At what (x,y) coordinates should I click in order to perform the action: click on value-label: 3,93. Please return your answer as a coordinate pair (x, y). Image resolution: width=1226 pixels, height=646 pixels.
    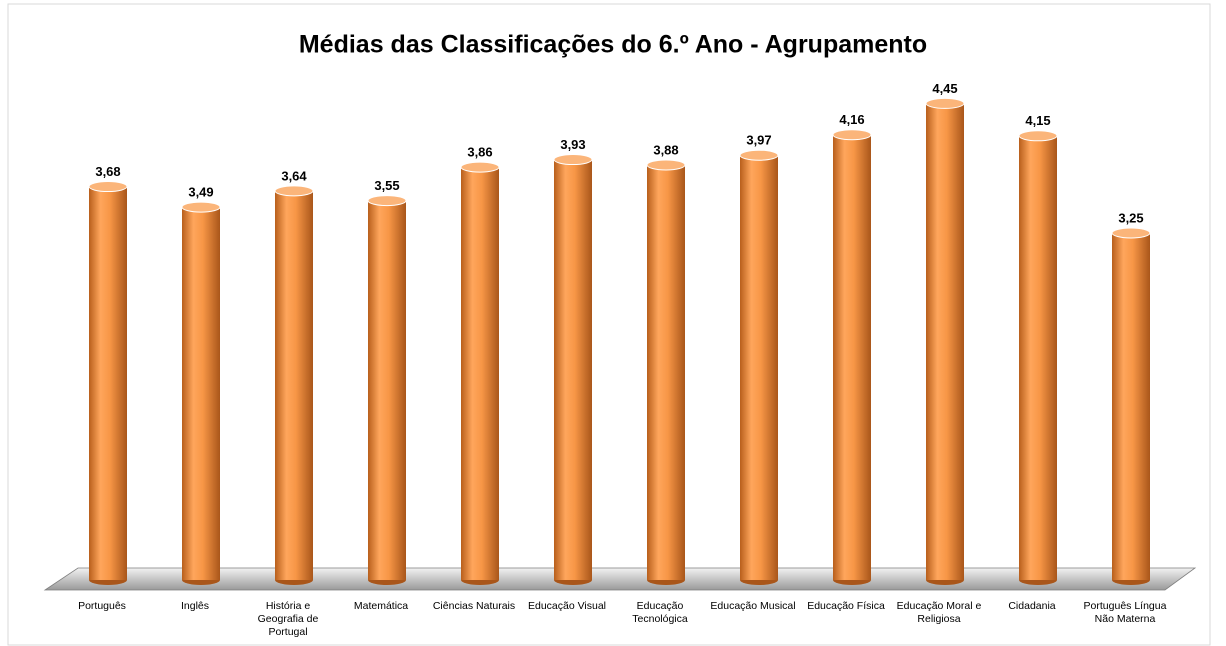
    Looking at the image, I should click on (572, 144).